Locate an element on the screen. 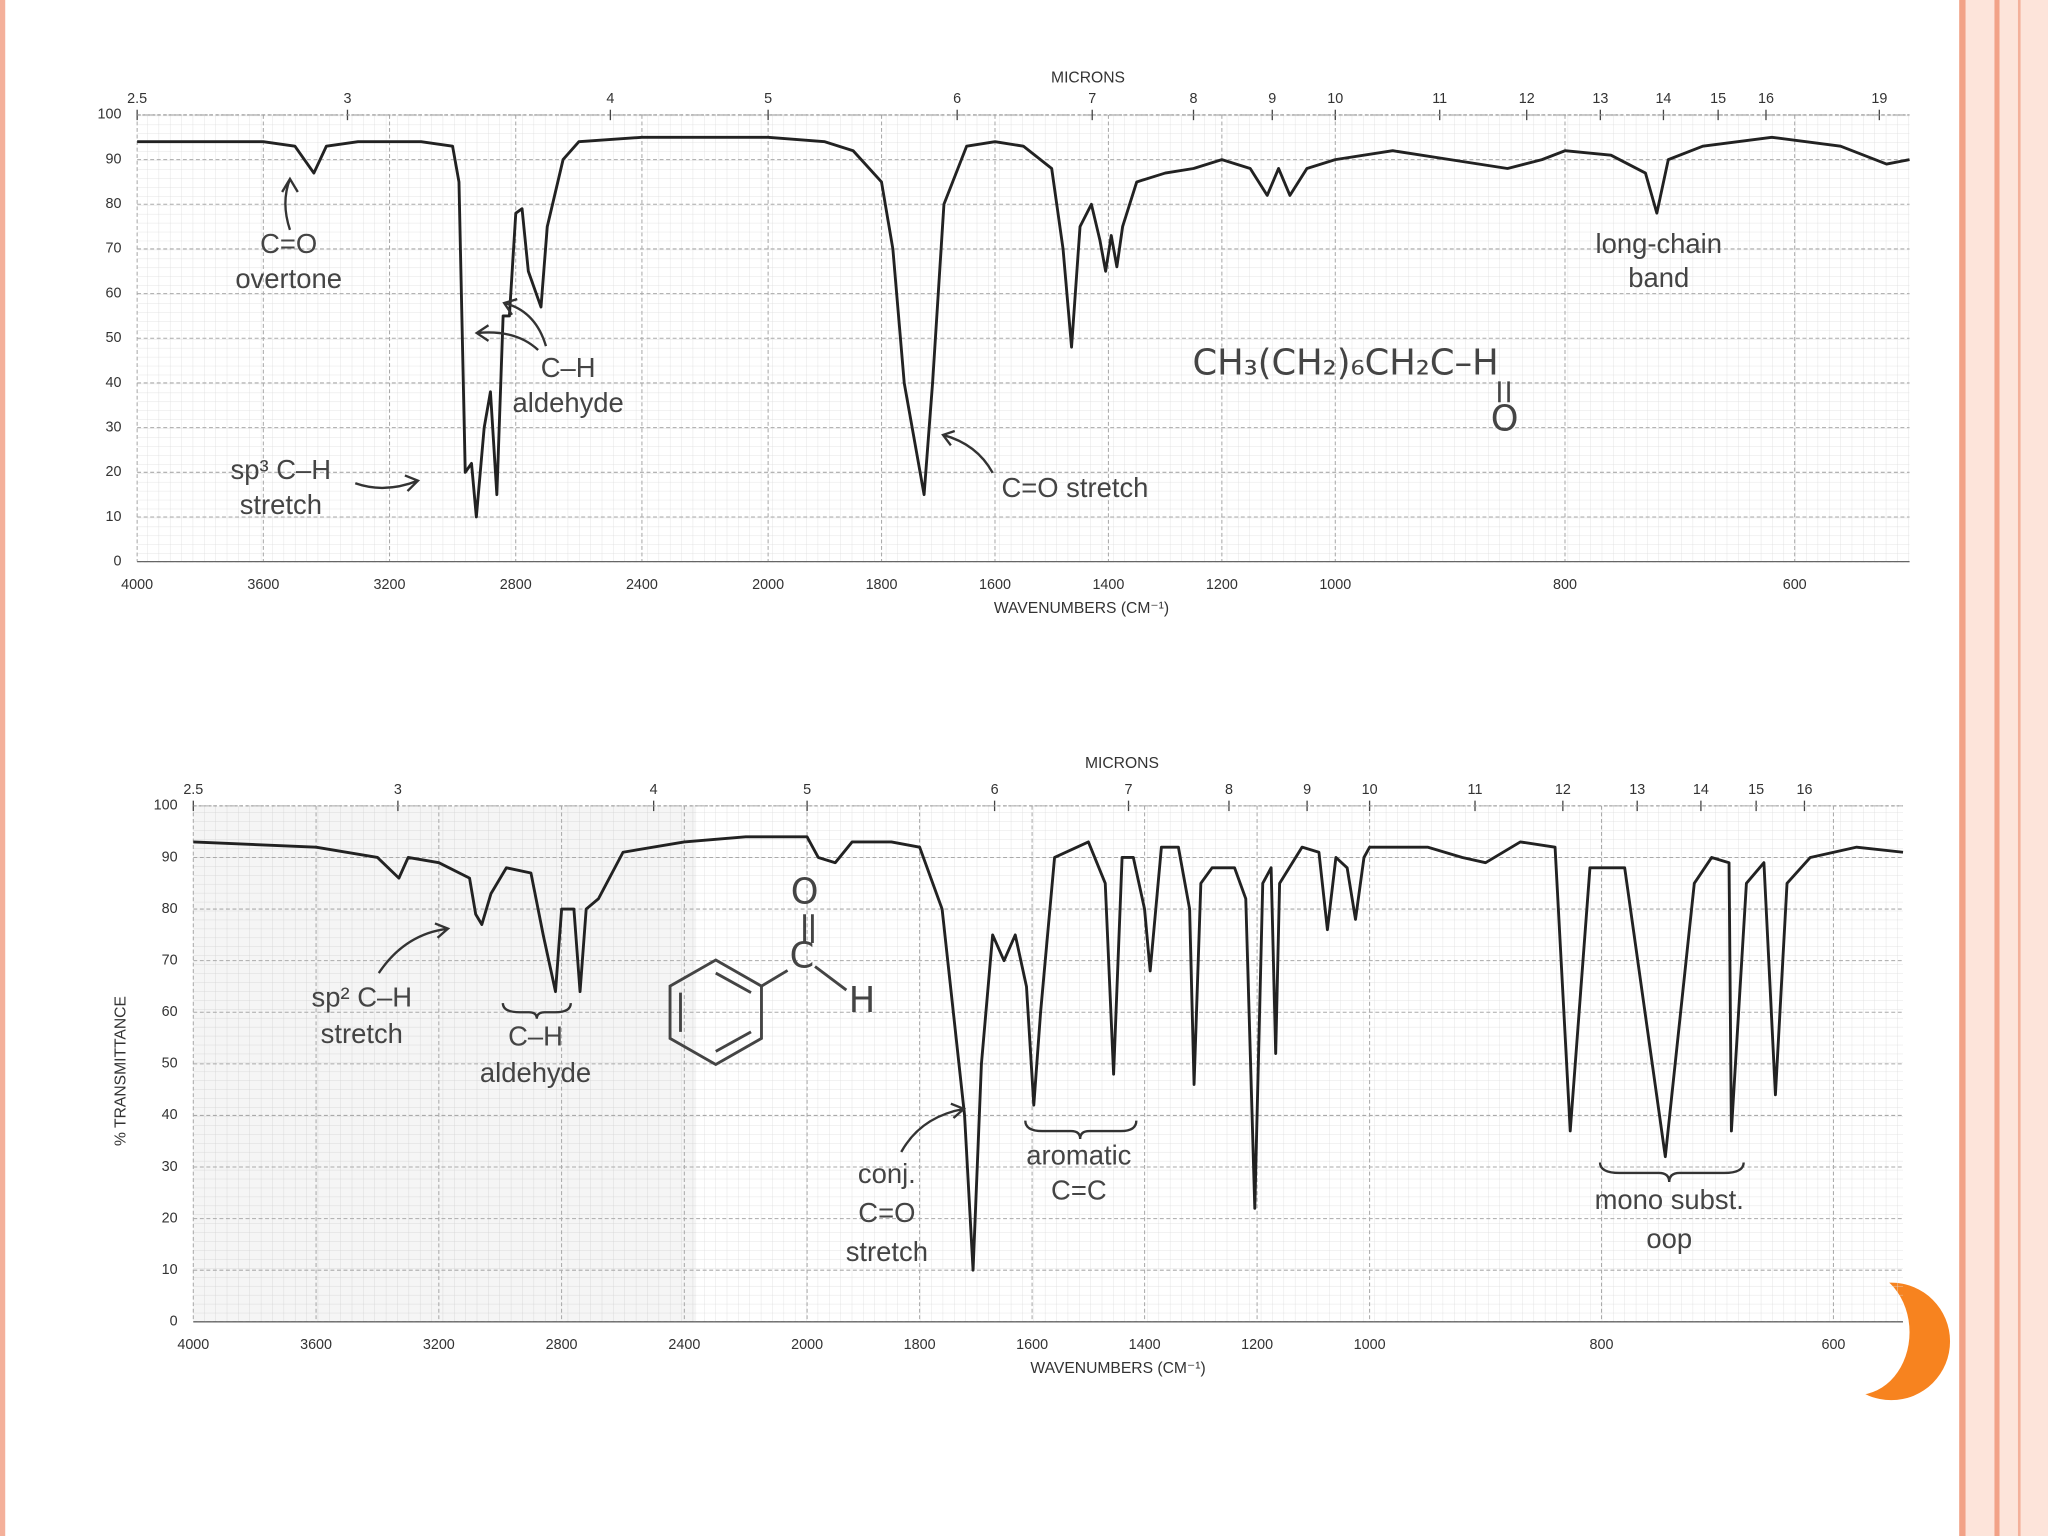 This screenshot has width=2048, height=1536. atom: O is located at coordinates (805, 891).